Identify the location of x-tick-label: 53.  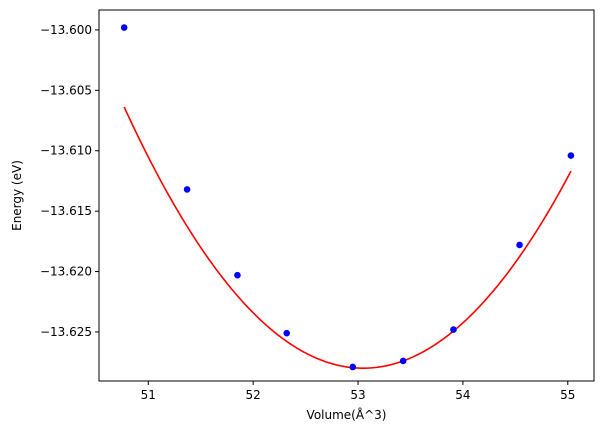
(357, 395).